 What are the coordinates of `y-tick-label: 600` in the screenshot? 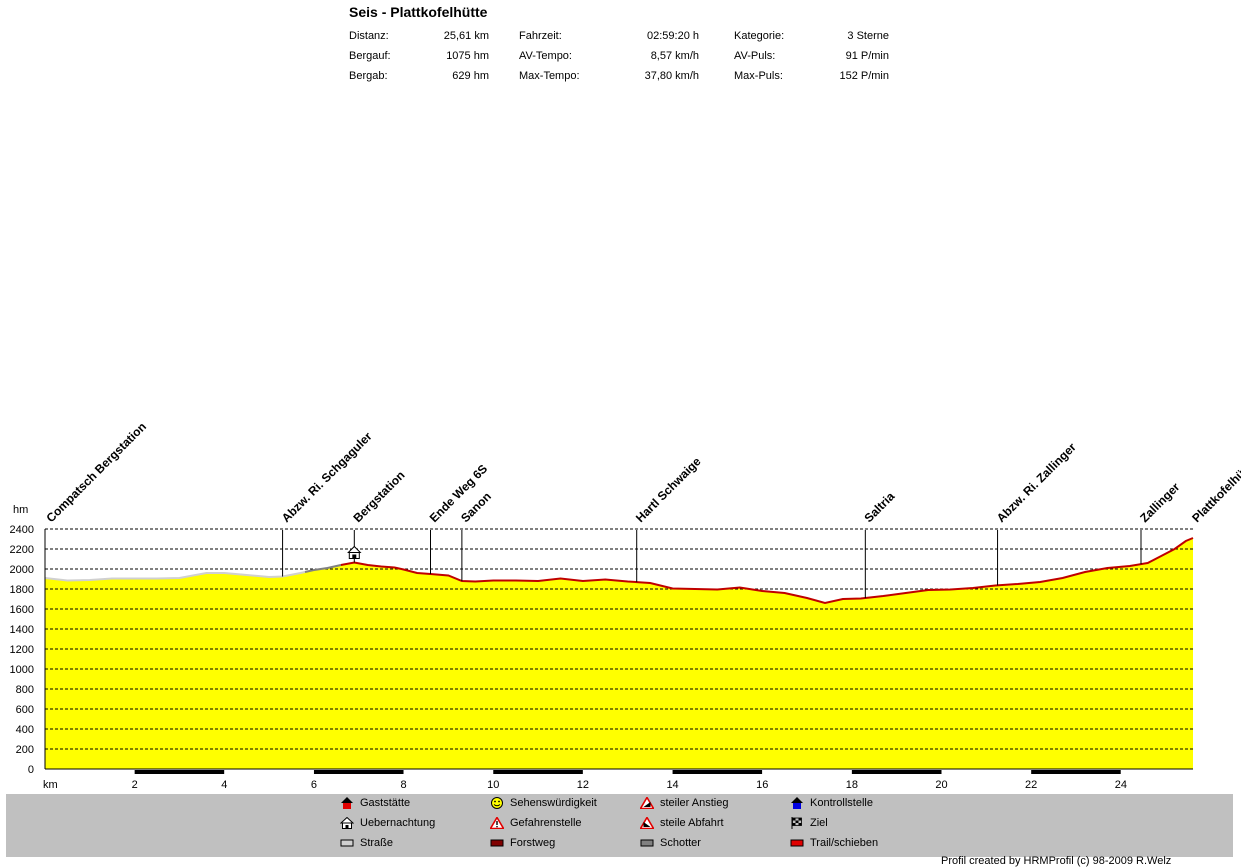 It's located at (25, 710).